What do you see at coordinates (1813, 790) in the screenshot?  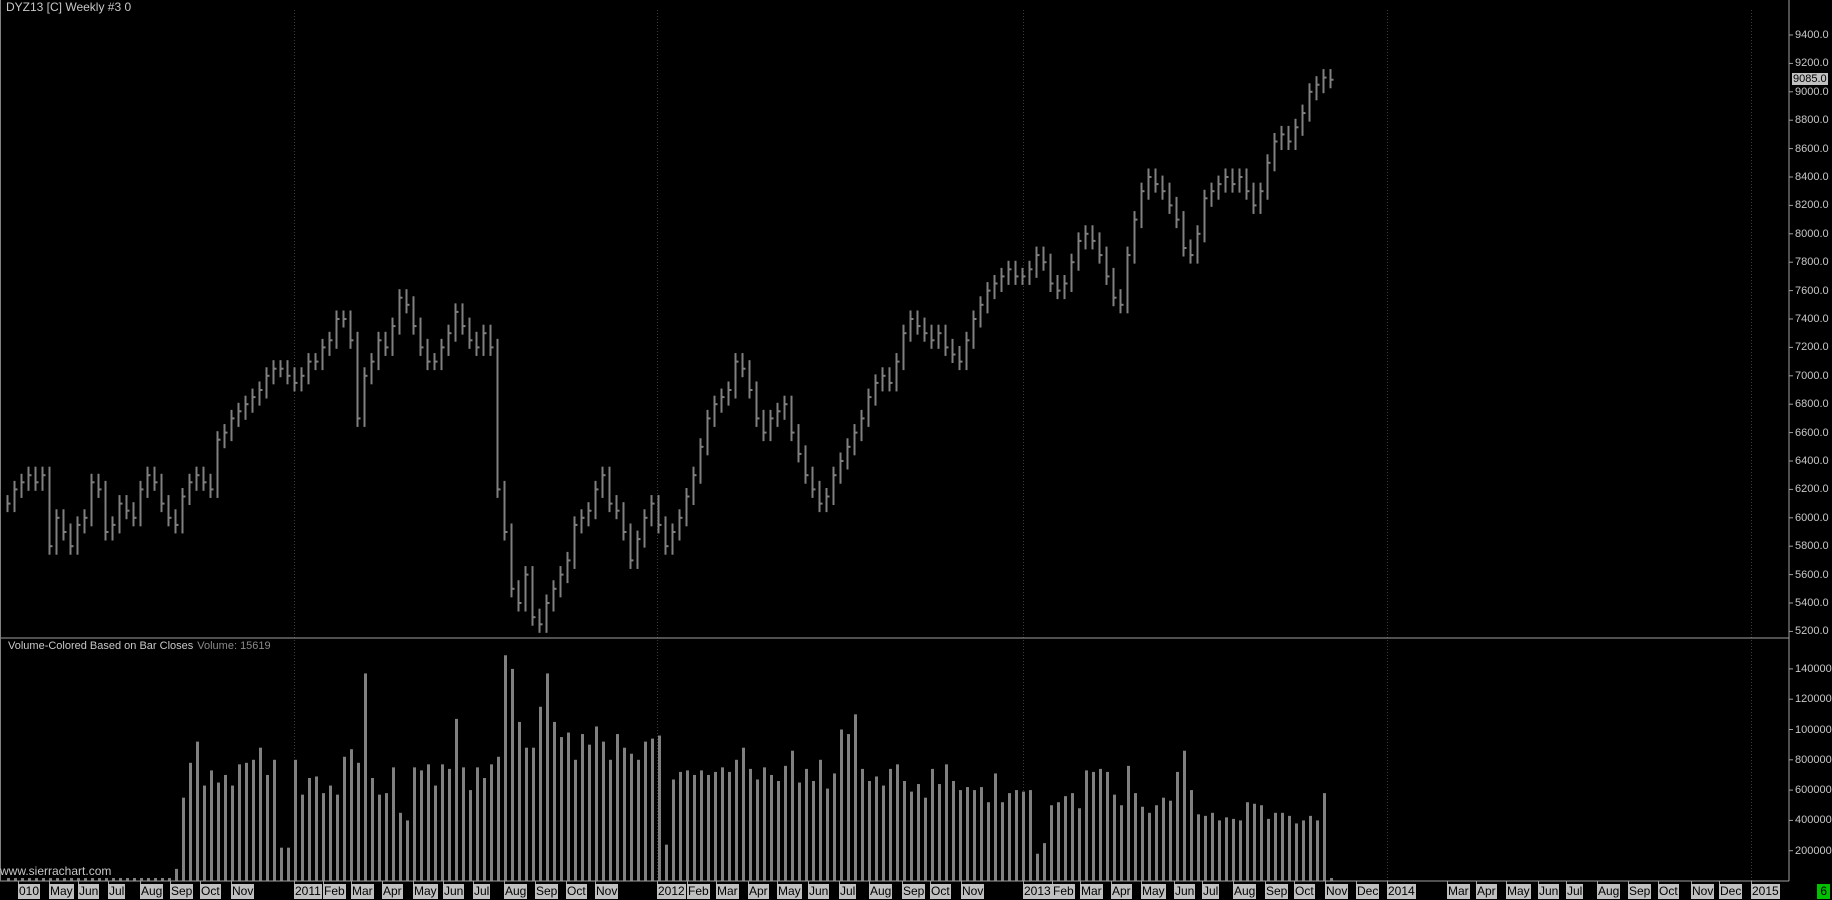 I see `volume-tick-label: 600000` at bounding box center [1813, 790].